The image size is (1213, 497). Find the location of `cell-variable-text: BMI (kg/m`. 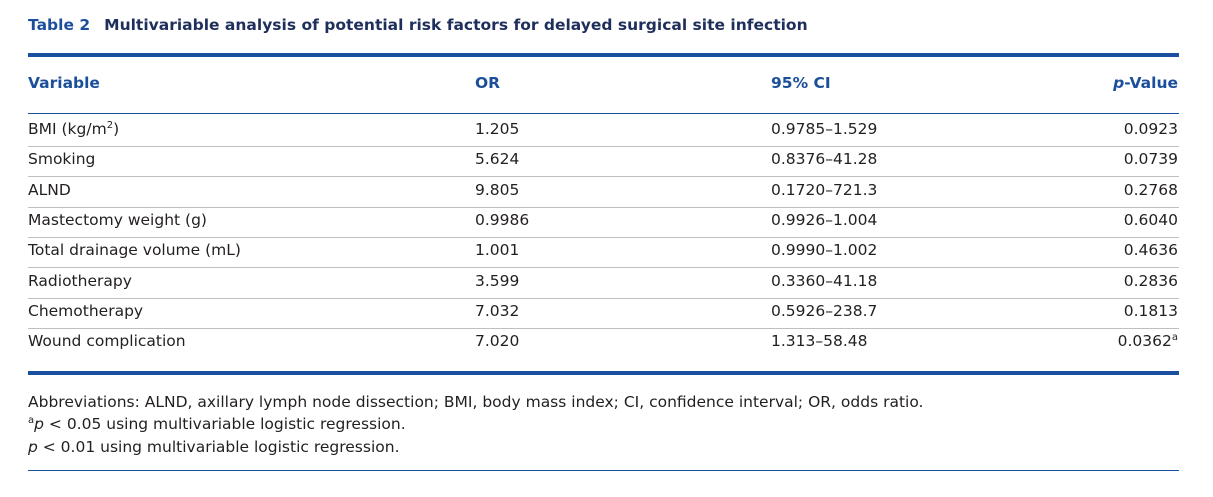

cell-variable-text: BMI (kg/m is located at coordinates (67, 129).